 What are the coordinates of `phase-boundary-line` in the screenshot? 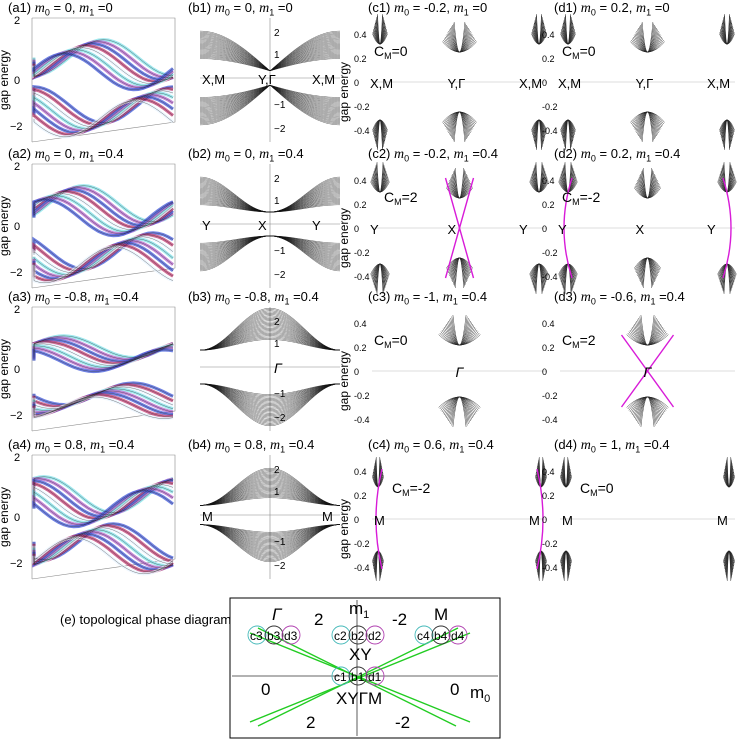 It's located at (360, 677).